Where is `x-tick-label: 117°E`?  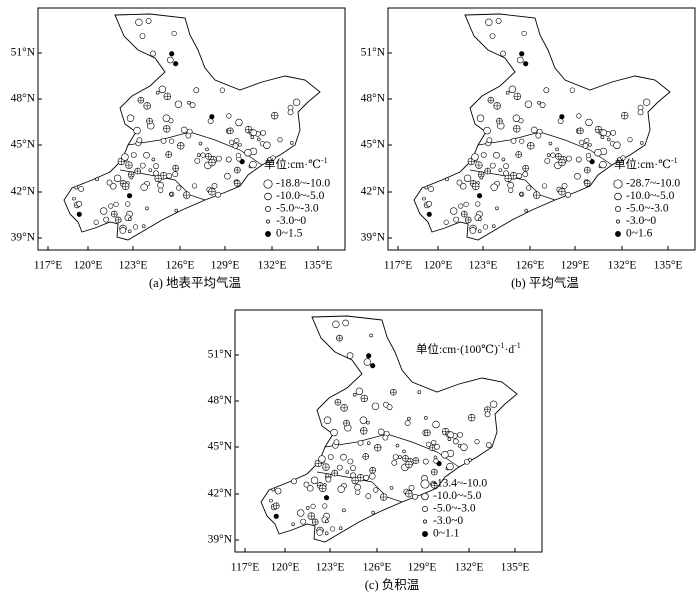
x-tick-label: 117°E is located at coordinates (245, 568).